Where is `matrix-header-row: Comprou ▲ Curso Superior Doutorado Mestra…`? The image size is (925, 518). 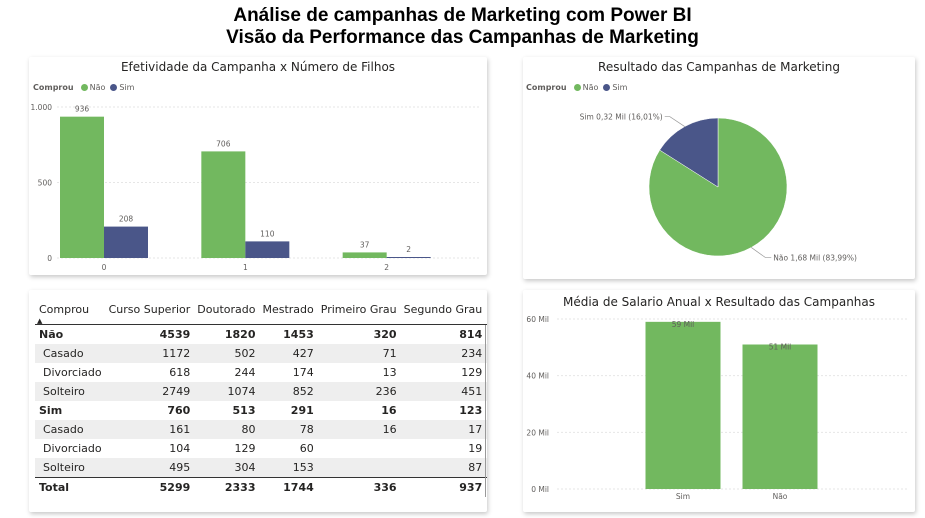 matrix-header-row: Comprou ▲ Curso Superior Doutorado Mestra… is located at coordinates (261, 310).